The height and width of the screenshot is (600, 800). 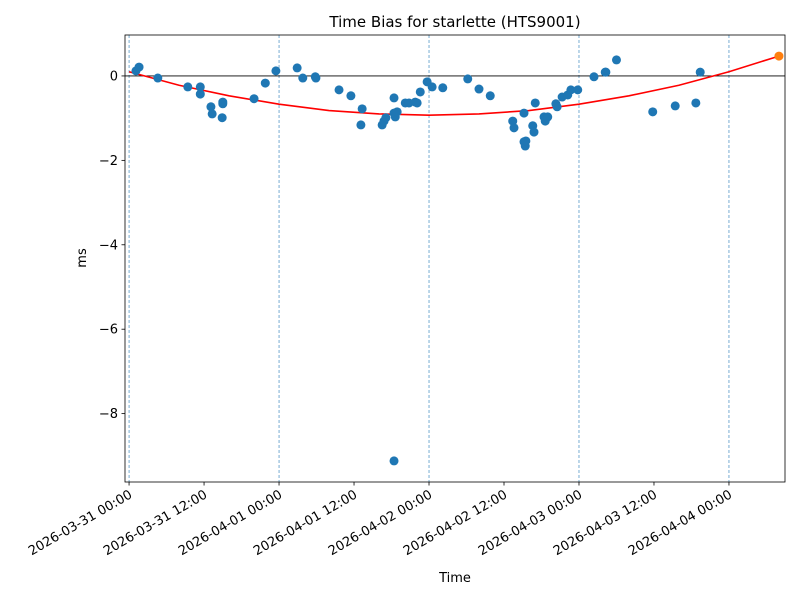 What do you see at coordinates (108, 161) in the screenshot?
I see `y-tick-label: −2` at bounding box center [108, 161].